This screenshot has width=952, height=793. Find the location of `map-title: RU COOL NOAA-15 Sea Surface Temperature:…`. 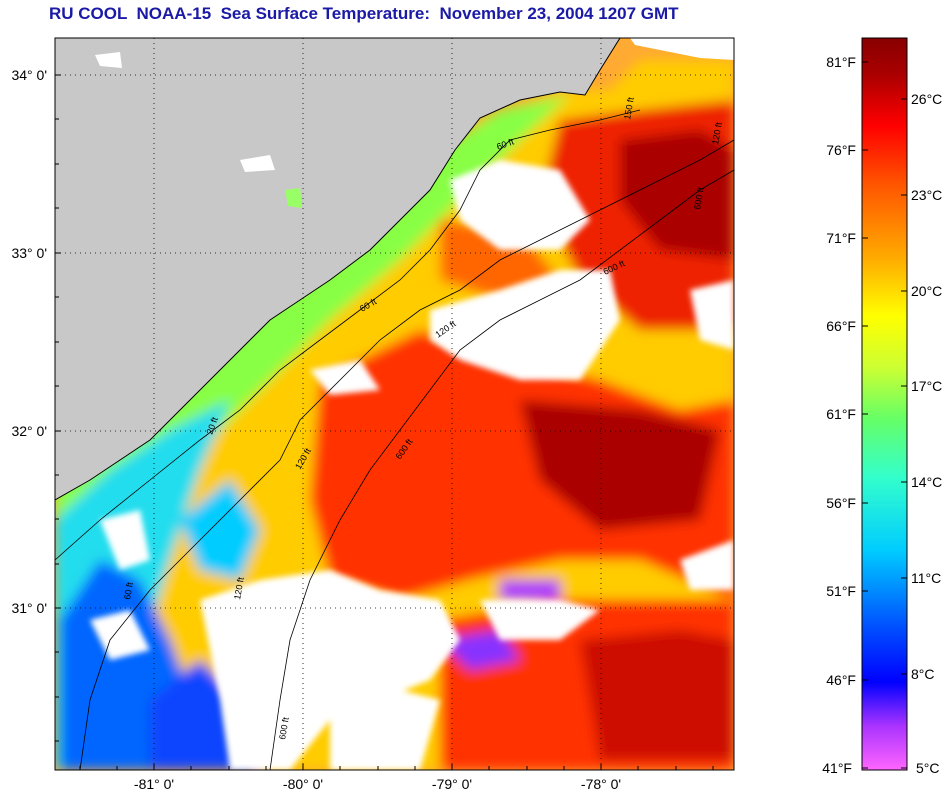

map-title: RU COOL NOAA-15 Sea Surface Temperature:… is located at coordinates (364, 13).